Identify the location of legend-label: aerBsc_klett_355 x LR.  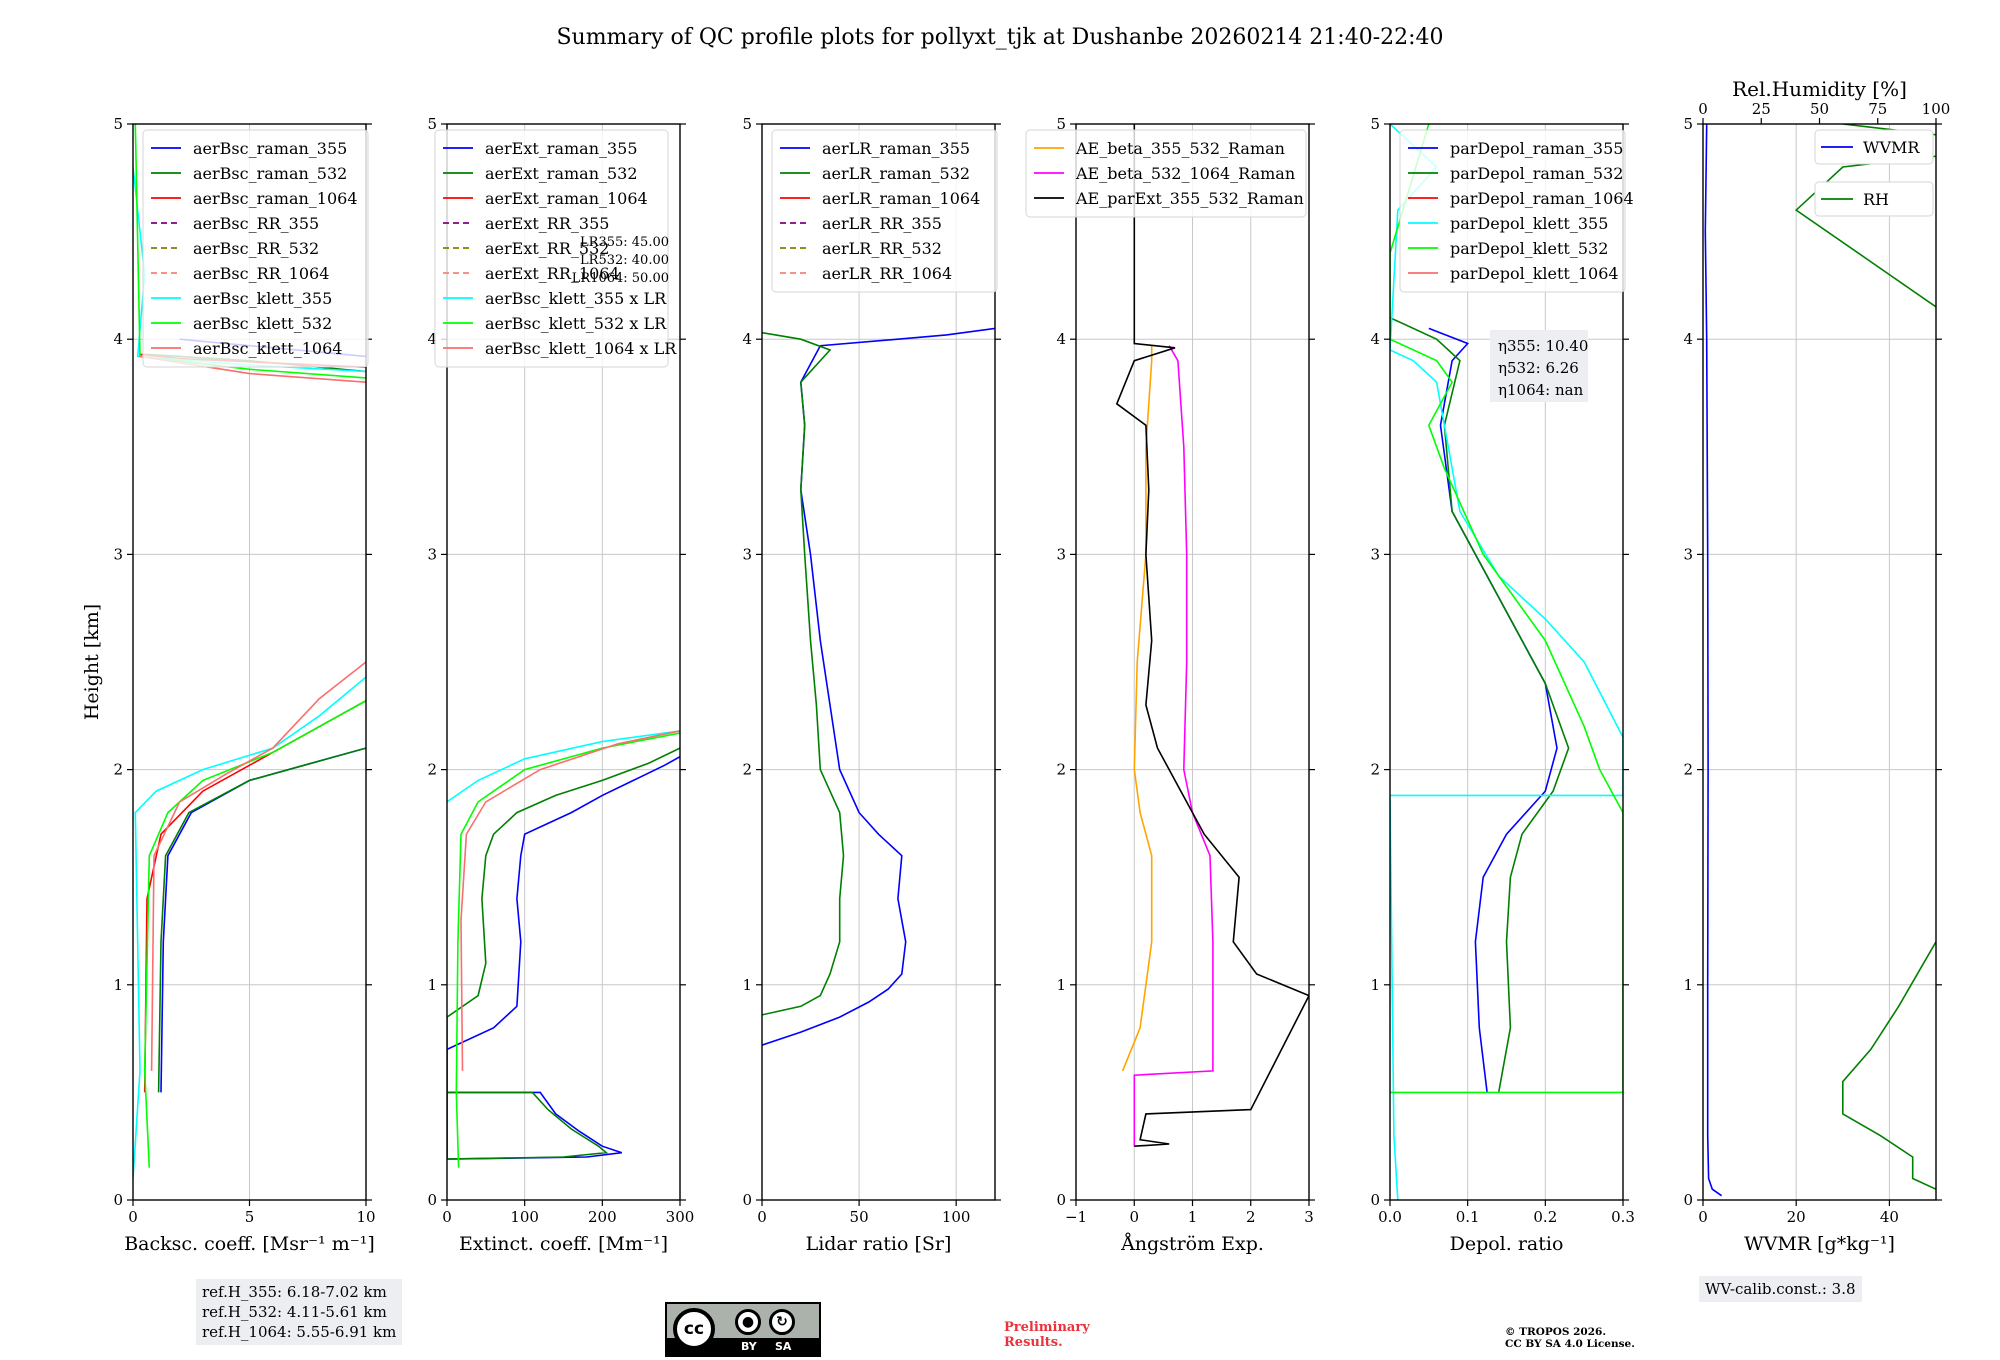
(576, 298).